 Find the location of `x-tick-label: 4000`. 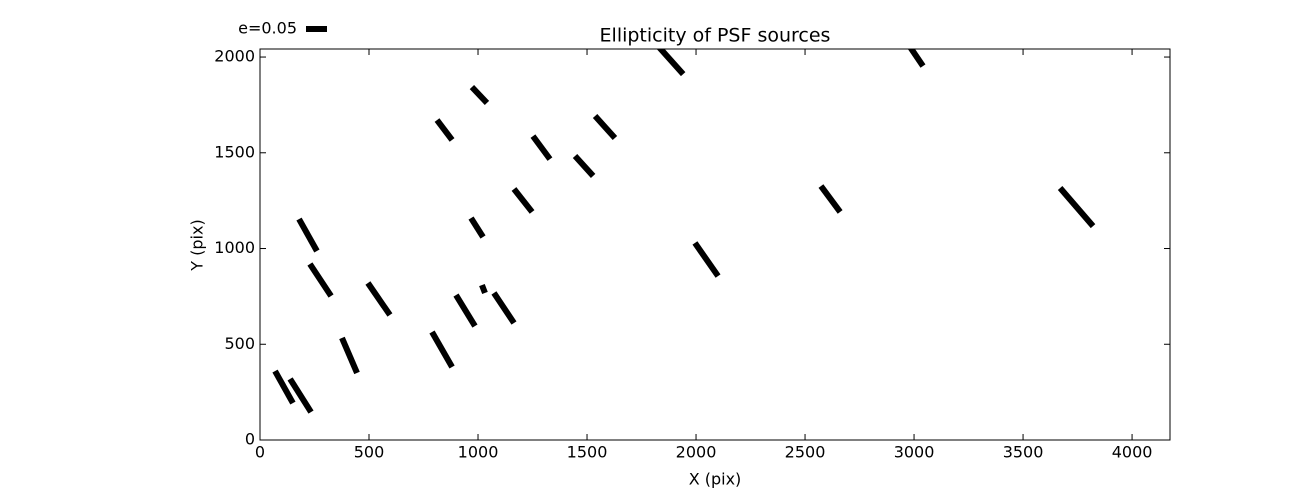

x-tick-label: 4000 is located at coordinates (1132, 452).